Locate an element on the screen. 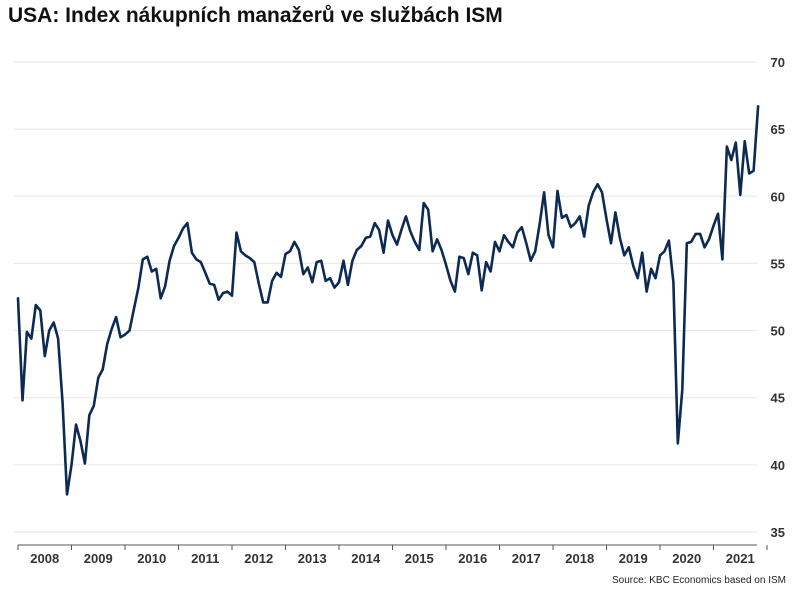  y-axis: 35 40 45 50 55 60 65 70 is located at coordinates (778, 297).